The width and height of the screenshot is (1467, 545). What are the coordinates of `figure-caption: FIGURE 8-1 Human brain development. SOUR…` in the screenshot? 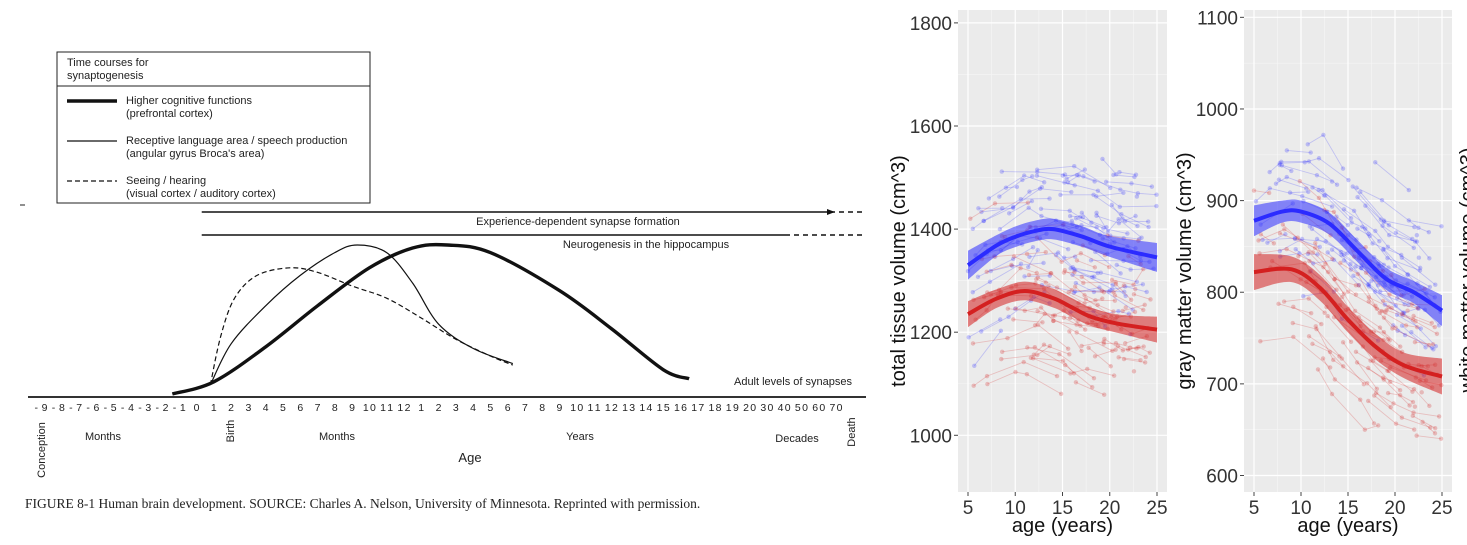 It's located at (362, 503).